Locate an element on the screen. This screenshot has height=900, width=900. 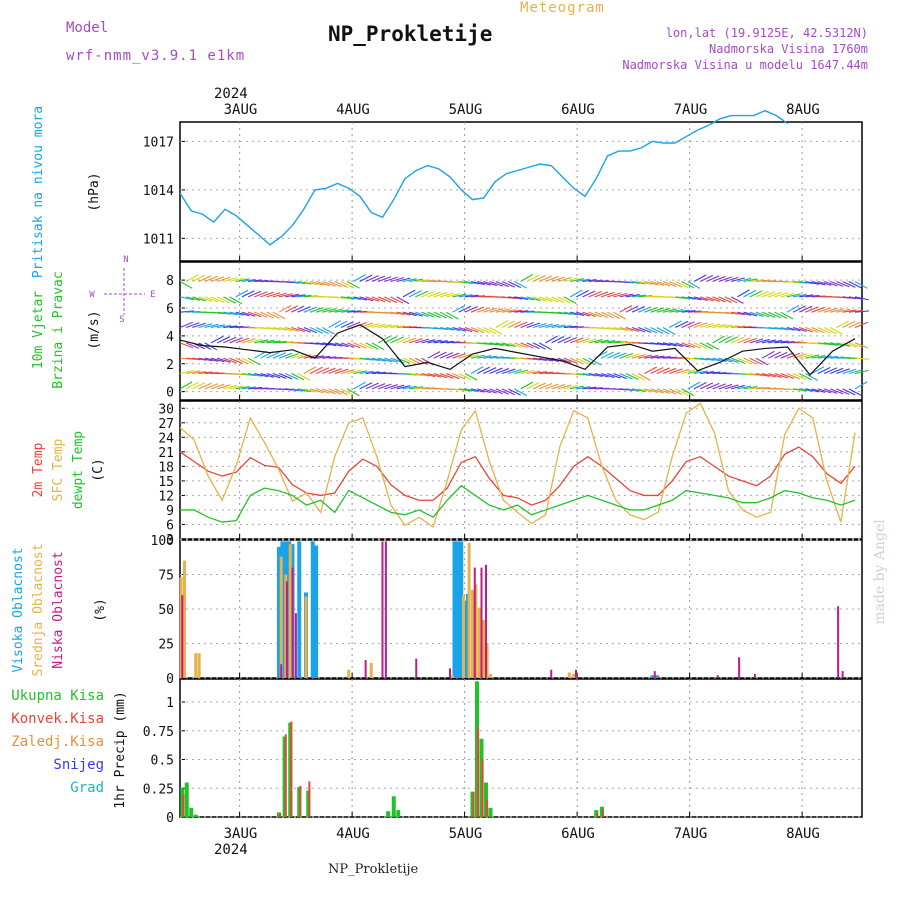
precip-legend-4: Grad is located at coordinates (87, 788).